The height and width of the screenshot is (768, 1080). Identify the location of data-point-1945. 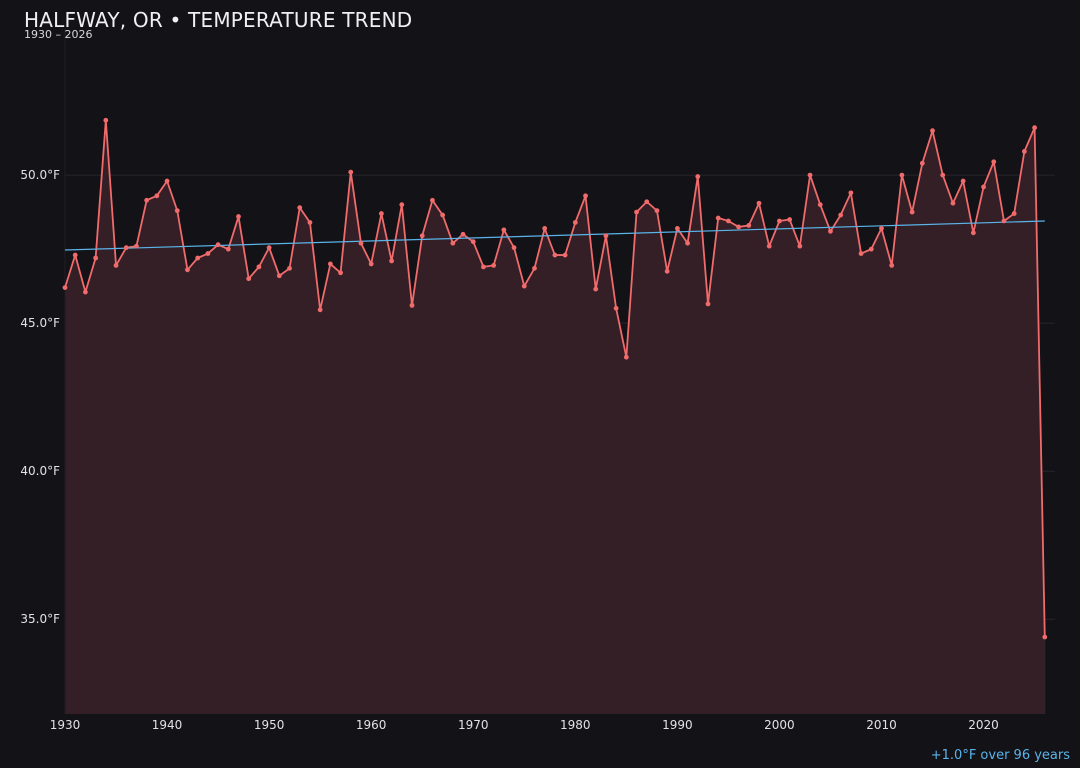
(218, 245).